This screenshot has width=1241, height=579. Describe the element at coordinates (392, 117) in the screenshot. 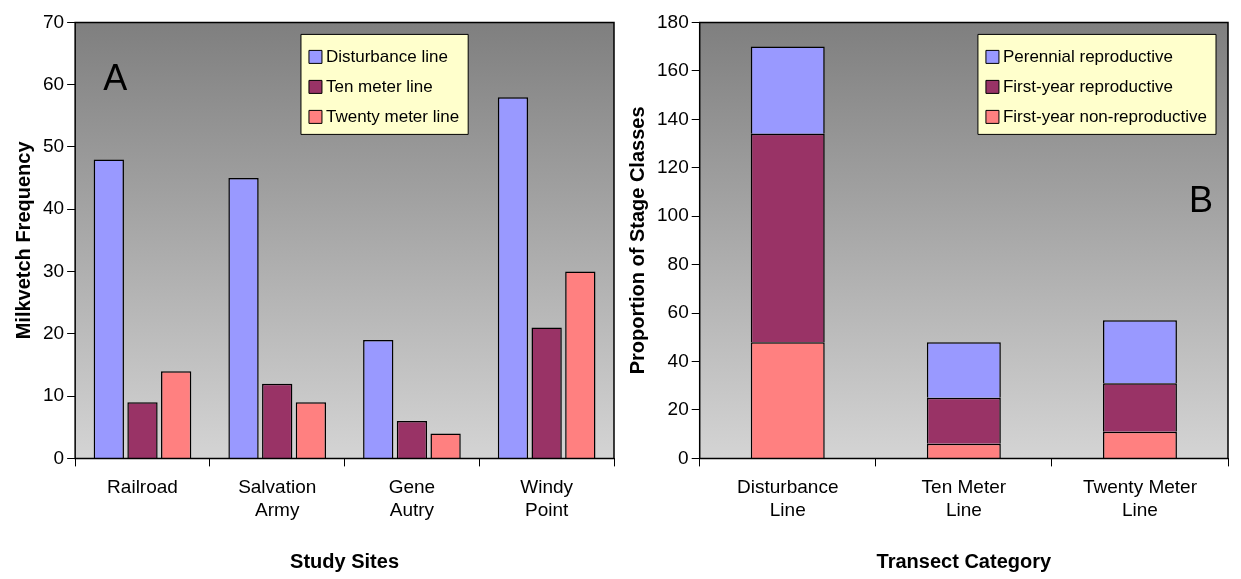

I see `legend-label: Twenty meter line` at that location.